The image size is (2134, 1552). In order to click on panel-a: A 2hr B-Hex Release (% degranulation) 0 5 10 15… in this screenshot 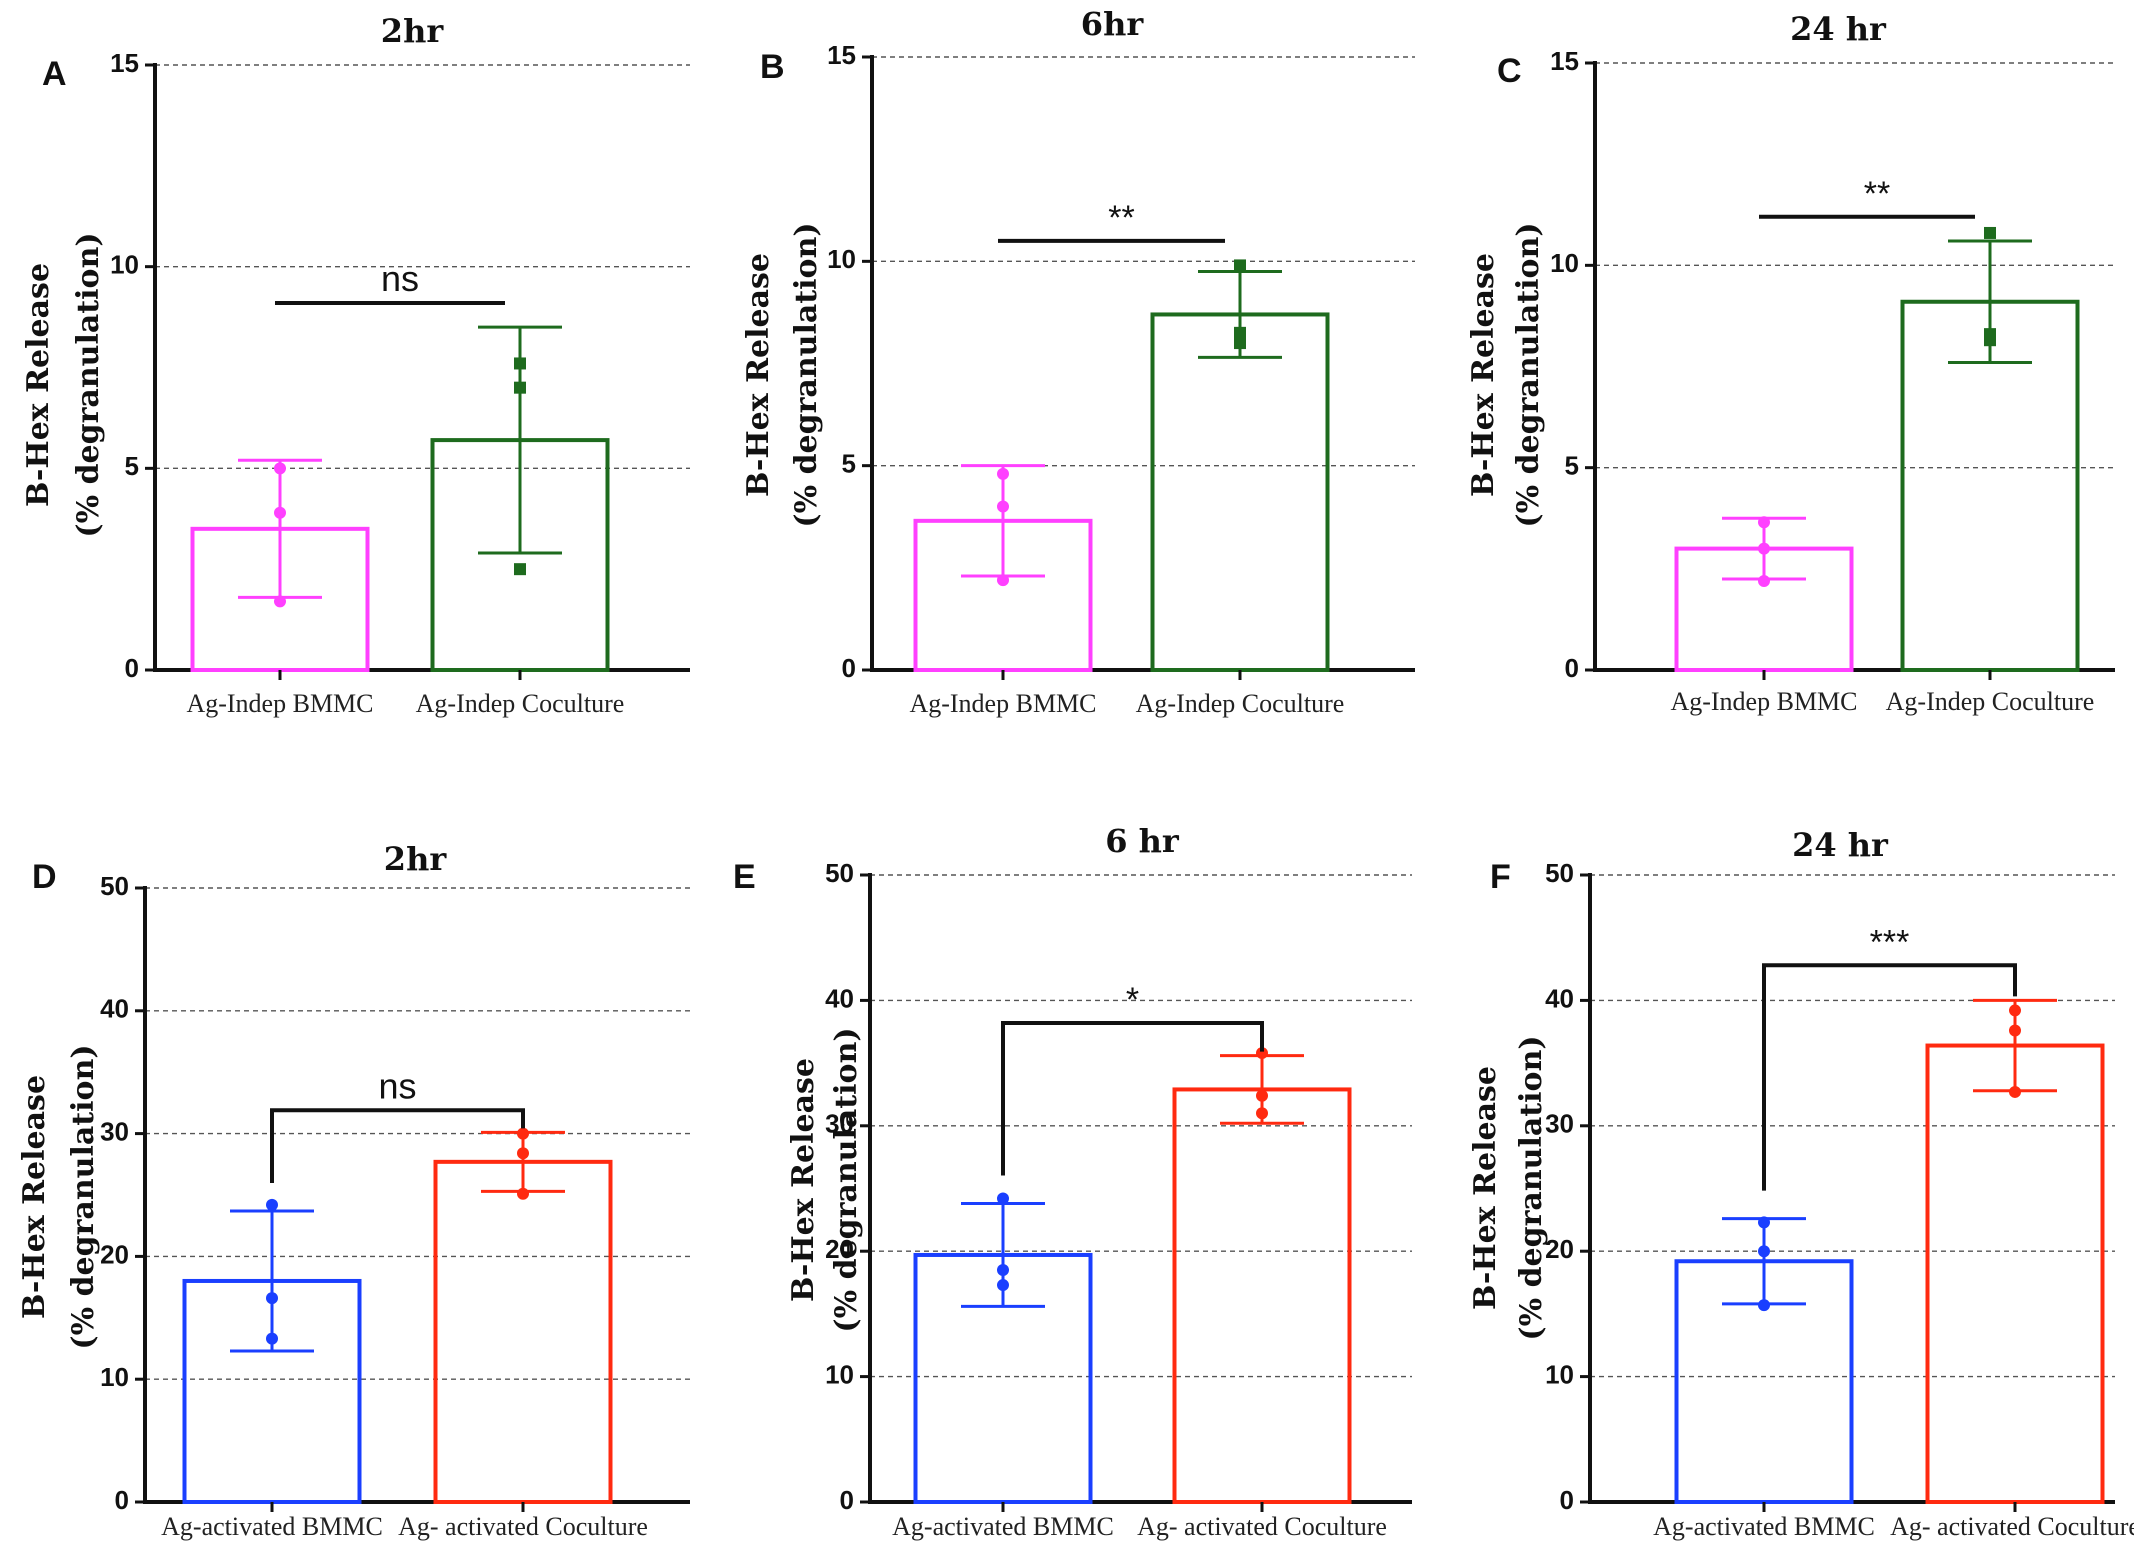, I will do `click(355, 365)`.